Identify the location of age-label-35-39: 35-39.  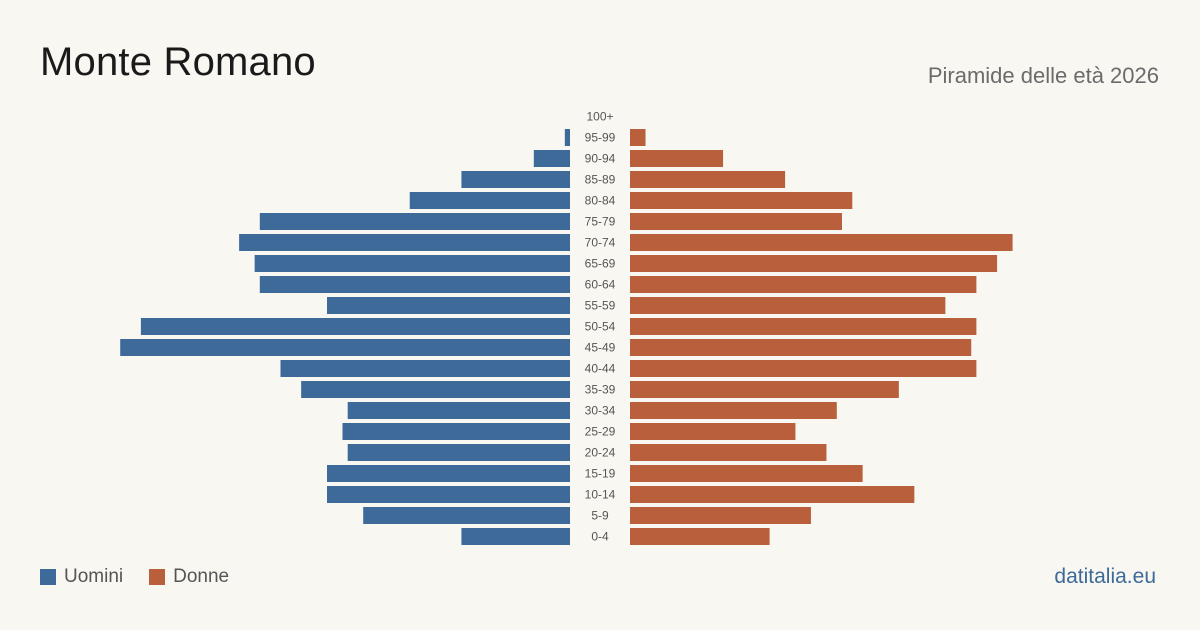
(600, 390).